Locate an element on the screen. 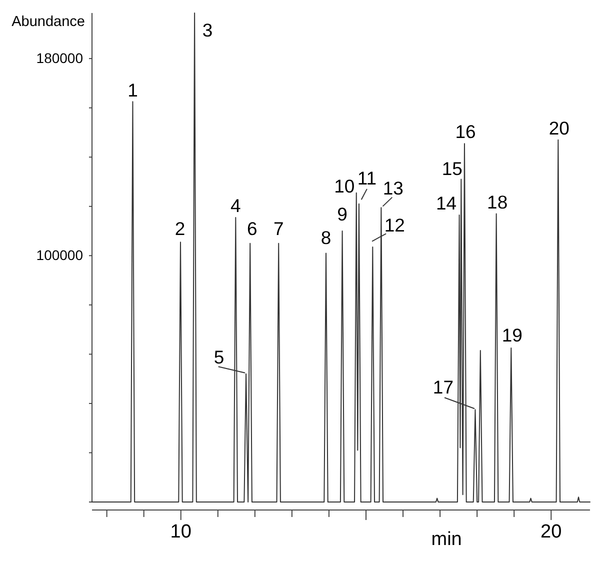  annotation: 7 is located at coordinates (278, 228).